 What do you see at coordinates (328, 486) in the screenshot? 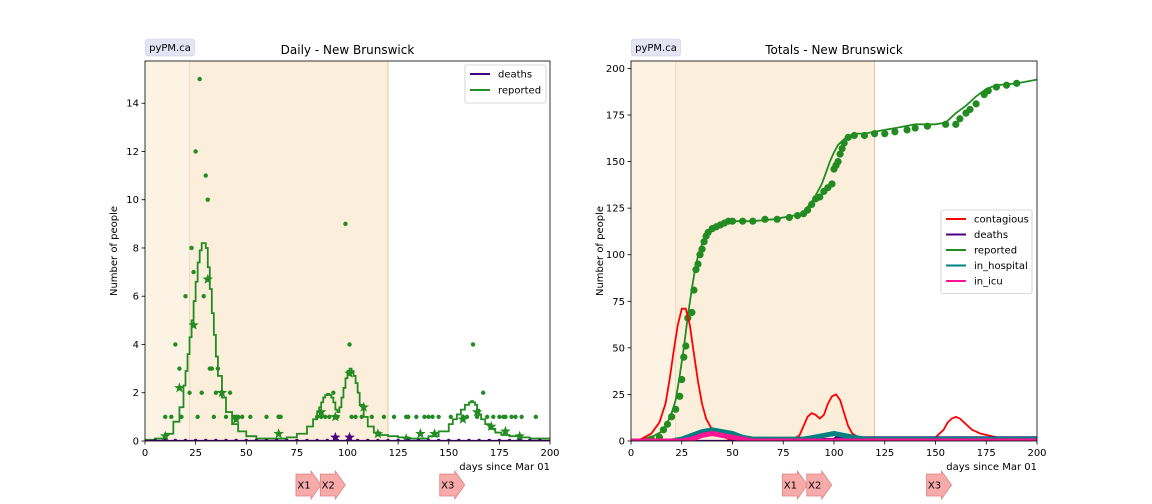
I see `marker-label: X2` at bounding box center [328, 486].